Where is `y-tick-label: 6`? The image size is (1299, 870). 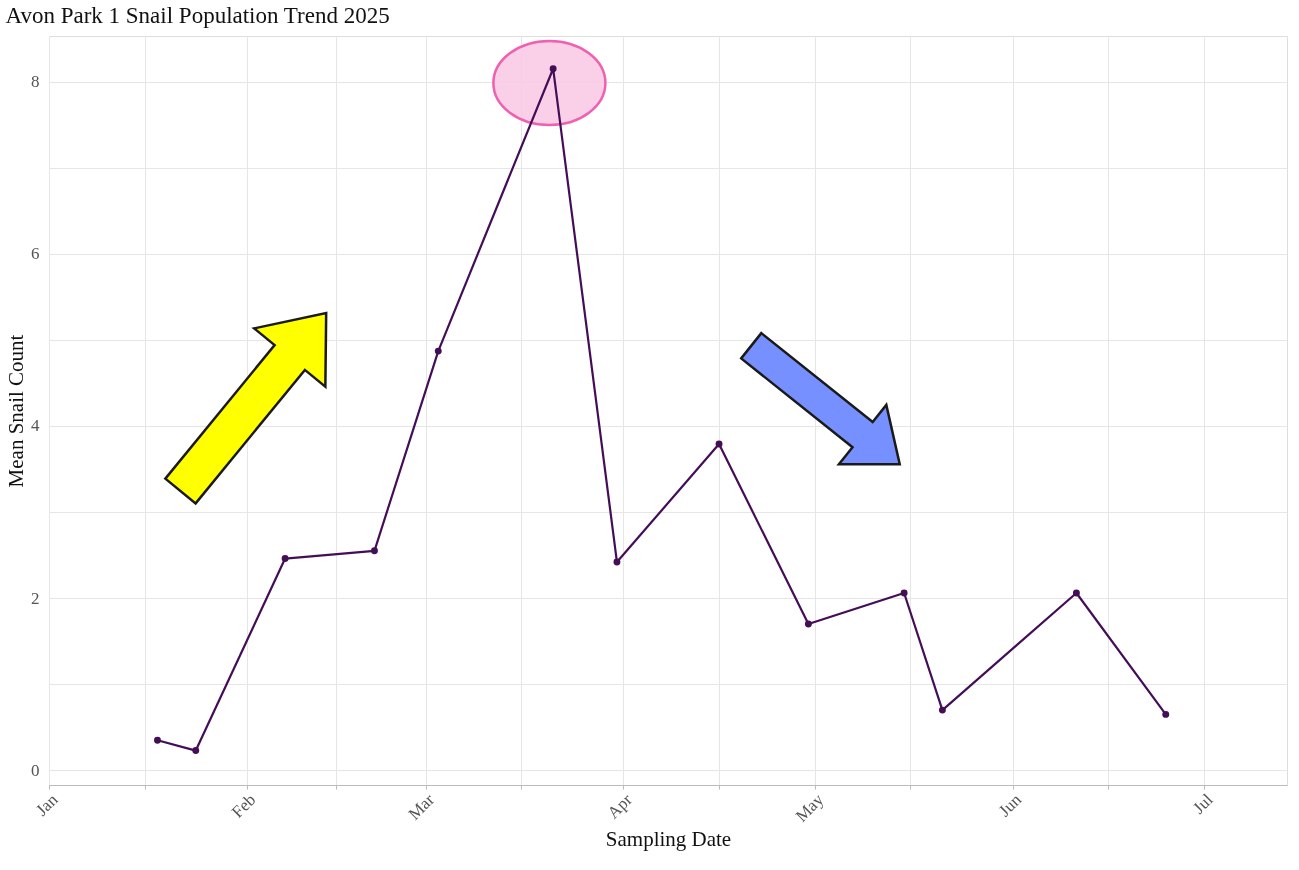
y-tick-label: 6 is located at coordinates (35, 254).